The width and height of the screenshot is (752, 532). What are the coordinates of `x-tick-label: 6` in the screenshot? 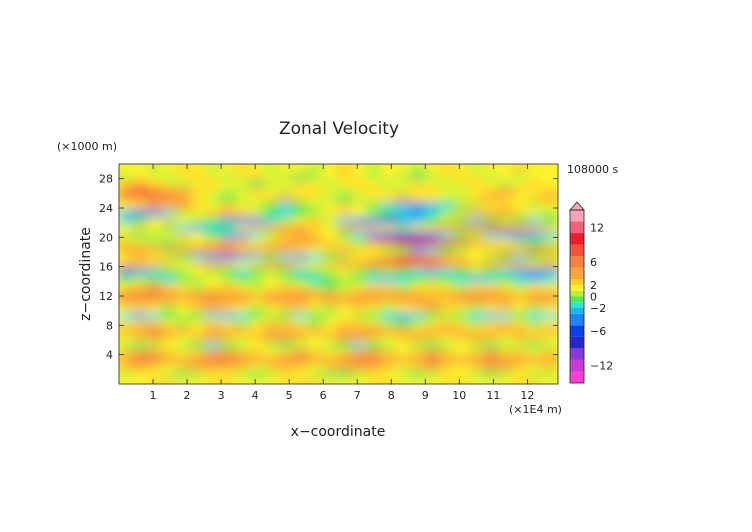 It's located at (323, 395).